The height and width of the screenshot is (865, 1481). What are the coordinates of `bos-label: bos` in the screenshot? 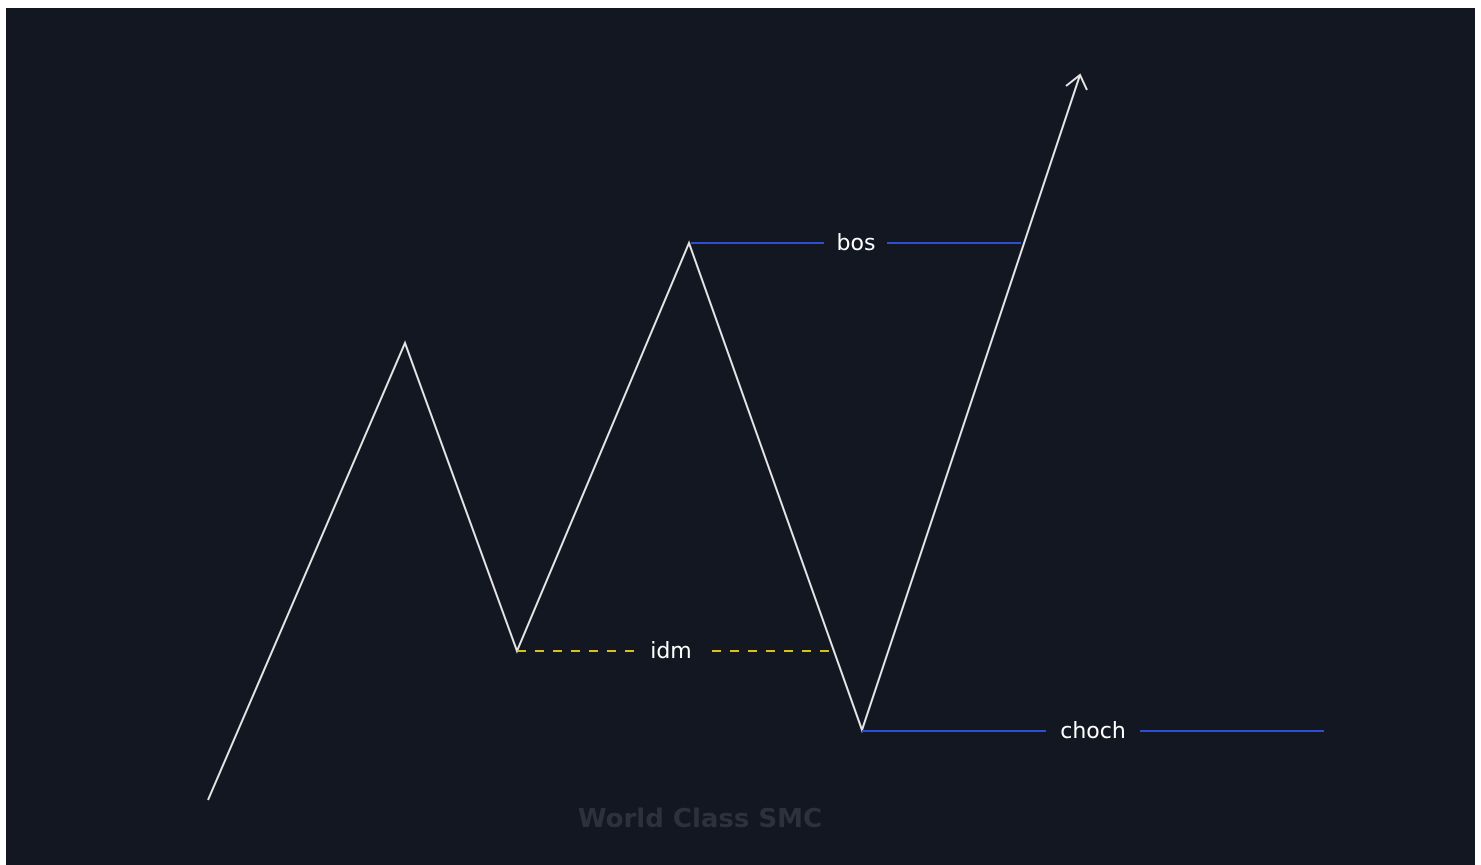 It's located at (856, 243).